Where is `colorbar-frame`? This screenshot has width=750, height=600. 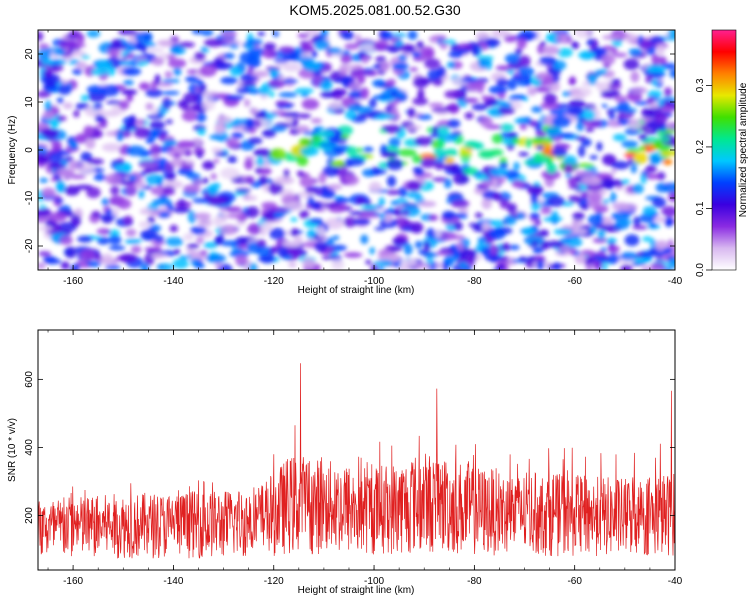
colorbar-frame is located at coordinates (724, 150).